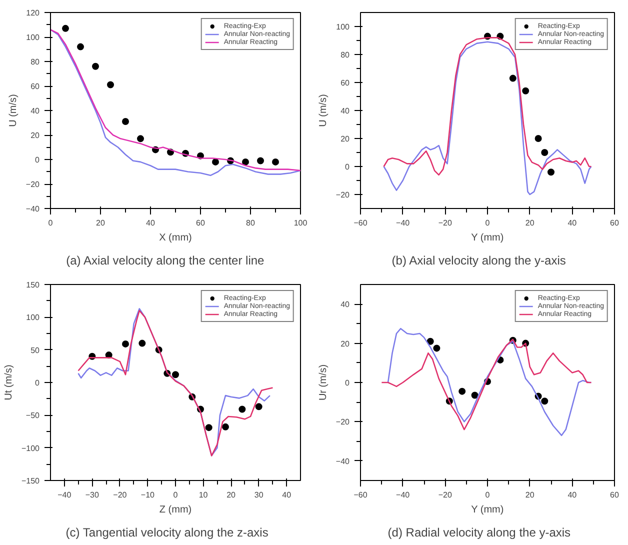  Describe the element at coordinates (479, 533) in the screenshot. I see `text: (d) Radial velocity along the y-axis` at that location.